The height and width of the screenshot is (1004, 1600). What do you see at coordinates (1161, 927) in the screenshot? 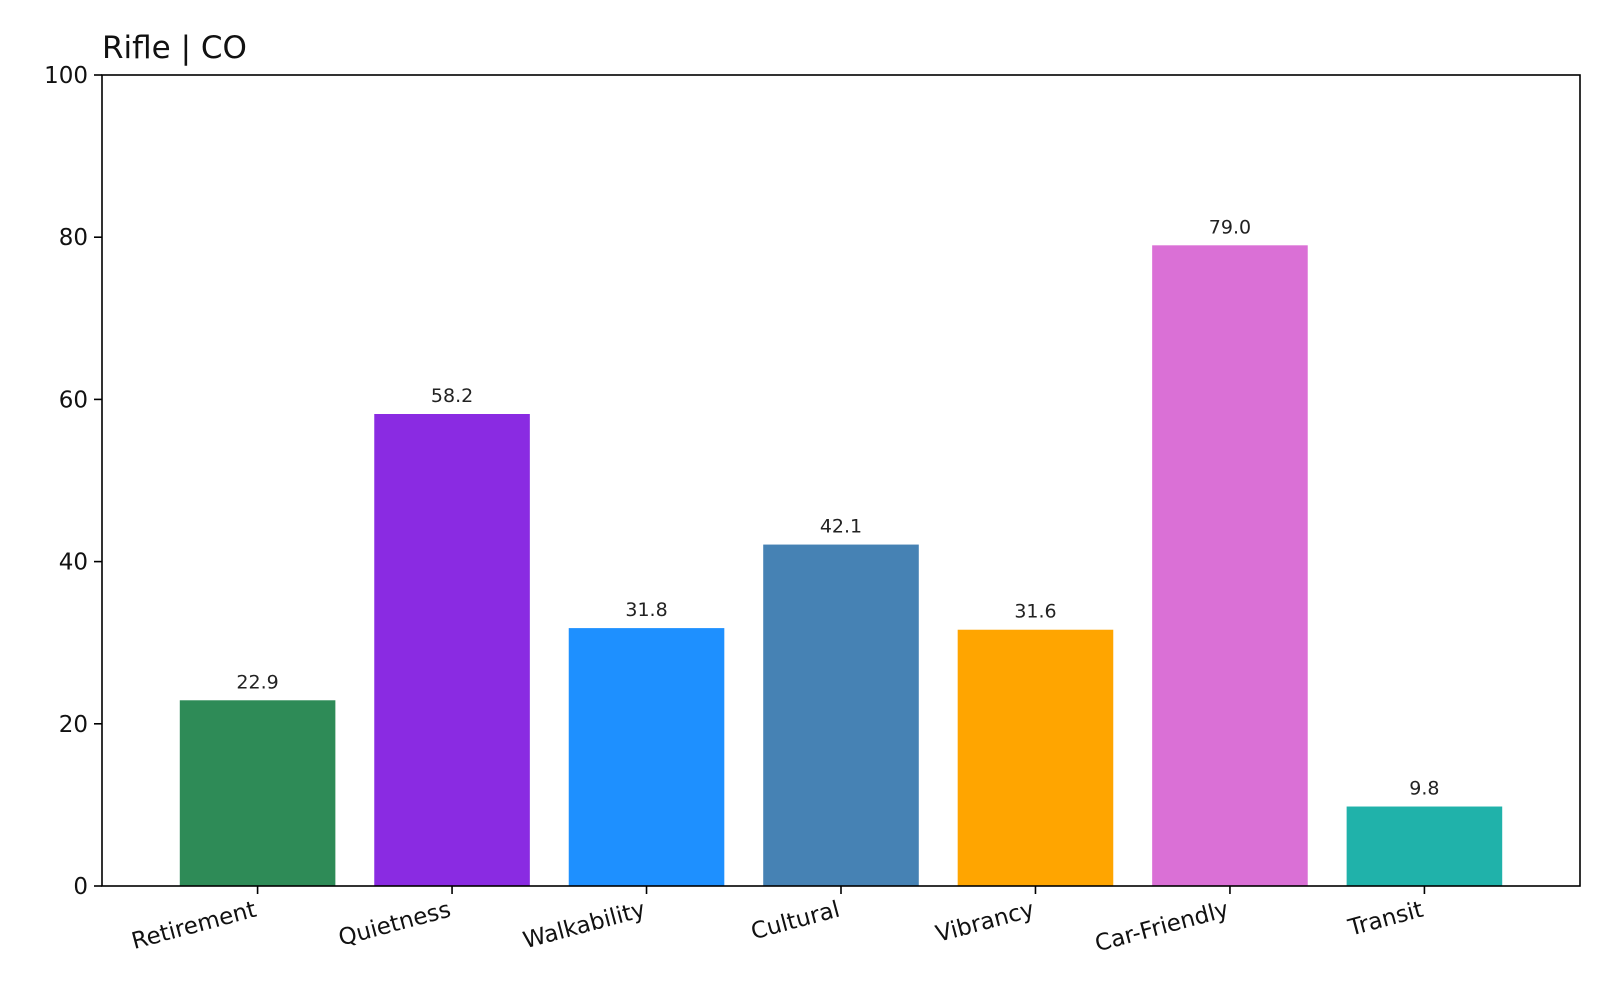
I see `x-tick-label: Car-Friendly` at bounding box center [1161, 927].